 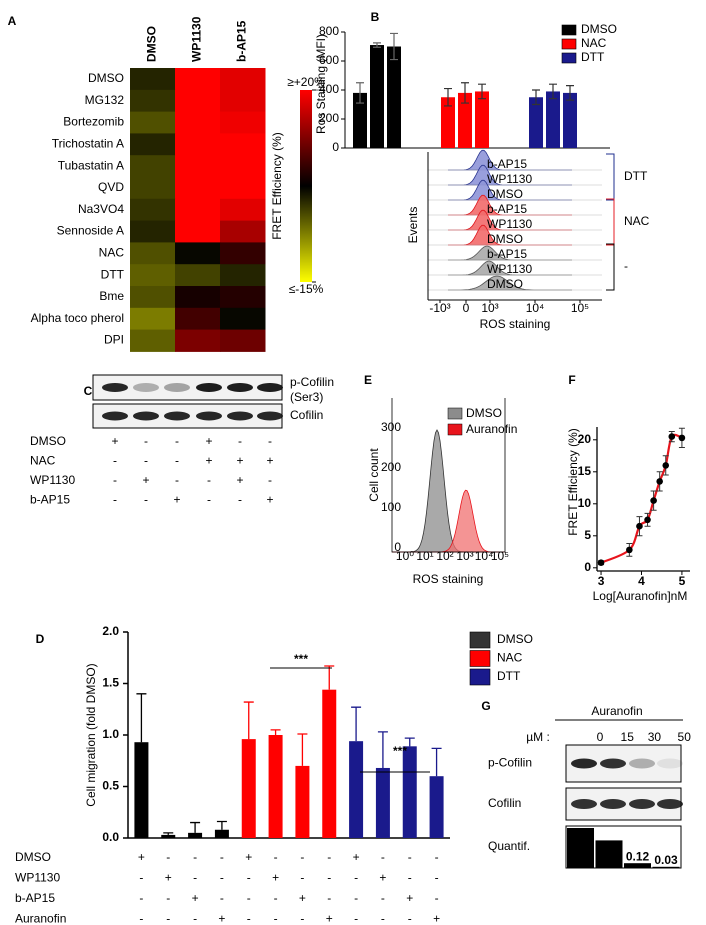 I want to click on quantification-label: Quantif., so click(x=509, y=846).